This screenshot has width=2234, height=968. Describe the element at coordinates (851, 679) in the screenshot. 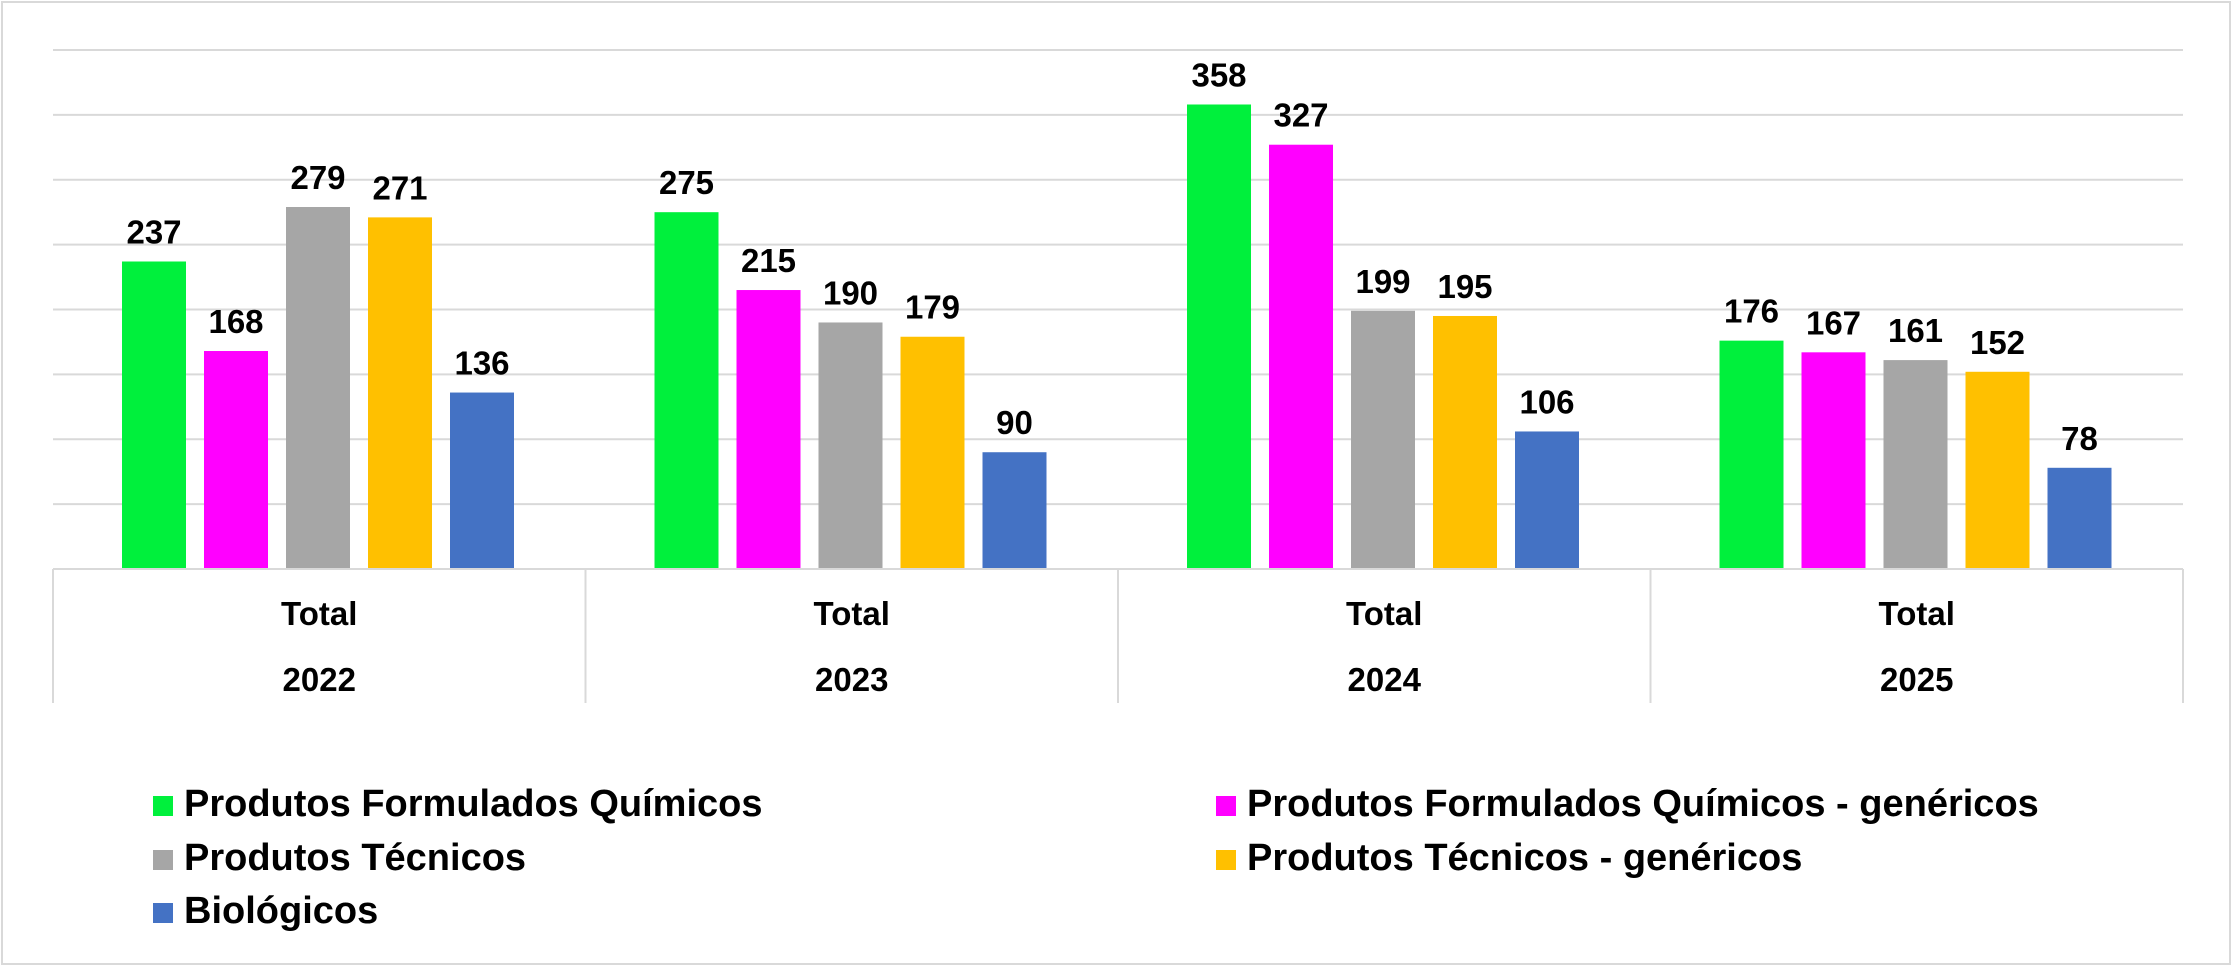

I see `category-group-label: 2023` at that location.